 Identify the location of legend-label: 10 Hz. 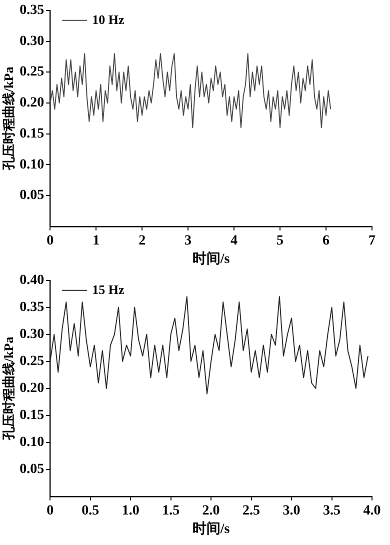
(108, 19).